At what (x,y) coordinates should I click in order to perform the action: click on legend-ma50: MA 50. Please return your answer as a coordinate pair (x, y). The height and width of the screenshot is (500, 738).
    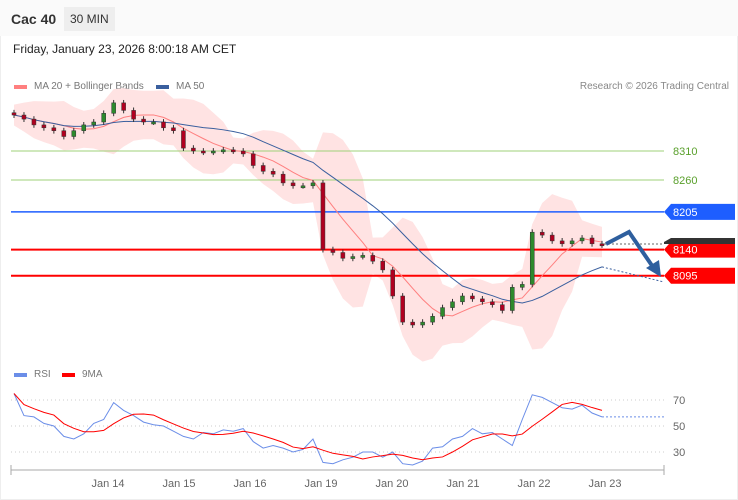
    Looking at the image, I should click on (180, 86).